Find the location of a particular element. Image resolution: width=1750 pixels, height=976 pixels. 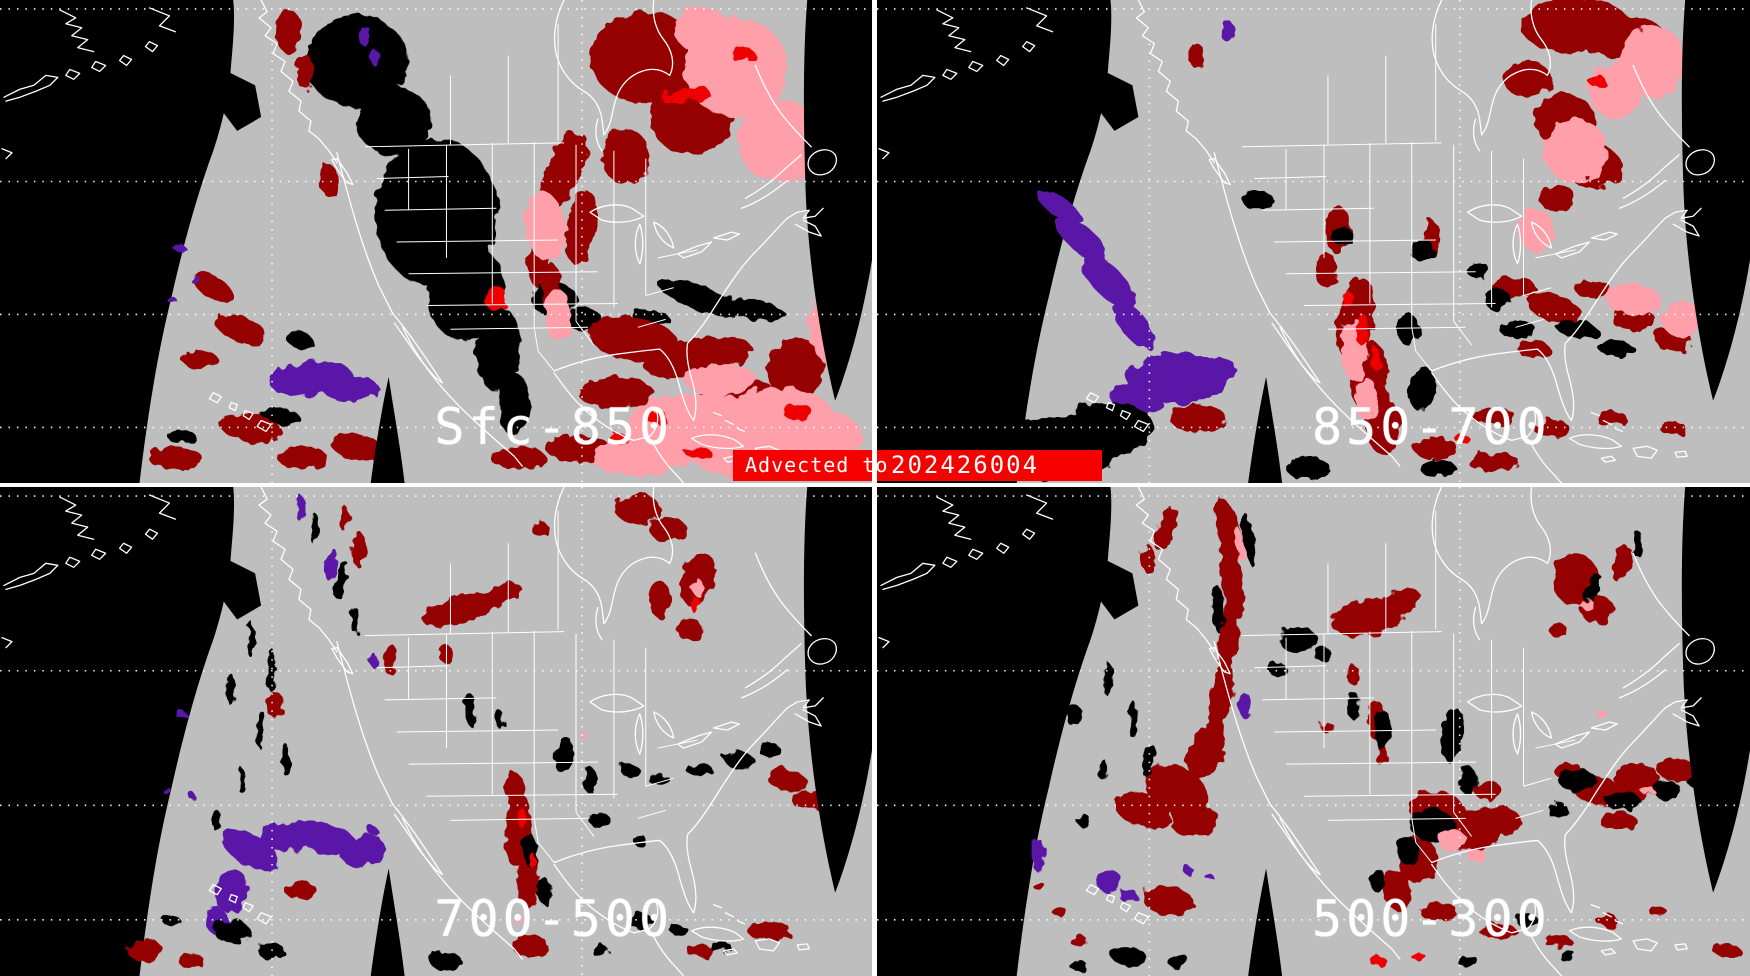

advected-timestamp: 202426004 is located at coordinates (965, 465).